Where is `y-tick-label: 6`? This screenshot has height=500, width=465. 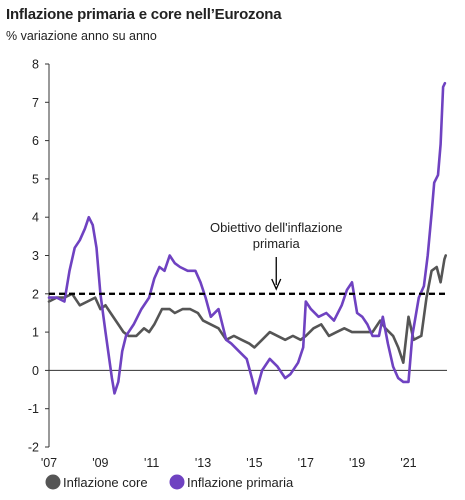 y-tick-label: 6 is located at coordinates (35, 141).